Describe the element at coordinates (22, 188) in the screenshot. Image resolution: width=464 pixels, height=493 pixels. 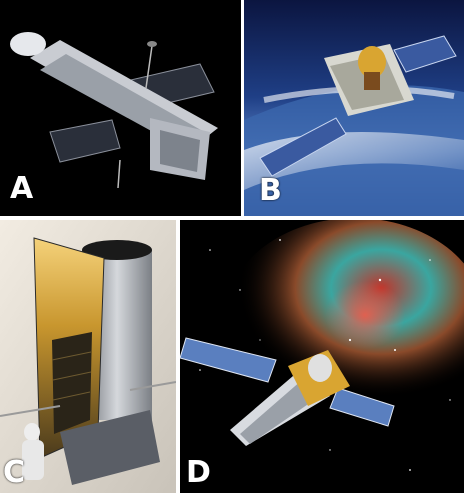
I see `panel-a-label: A` at that location.